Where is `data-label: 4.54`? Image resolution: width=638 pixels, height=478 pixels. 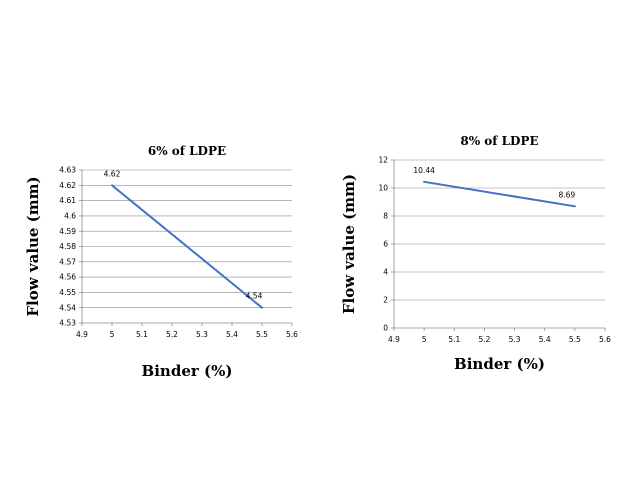
data-label: 4.54 is located at coordinates (254, 296).